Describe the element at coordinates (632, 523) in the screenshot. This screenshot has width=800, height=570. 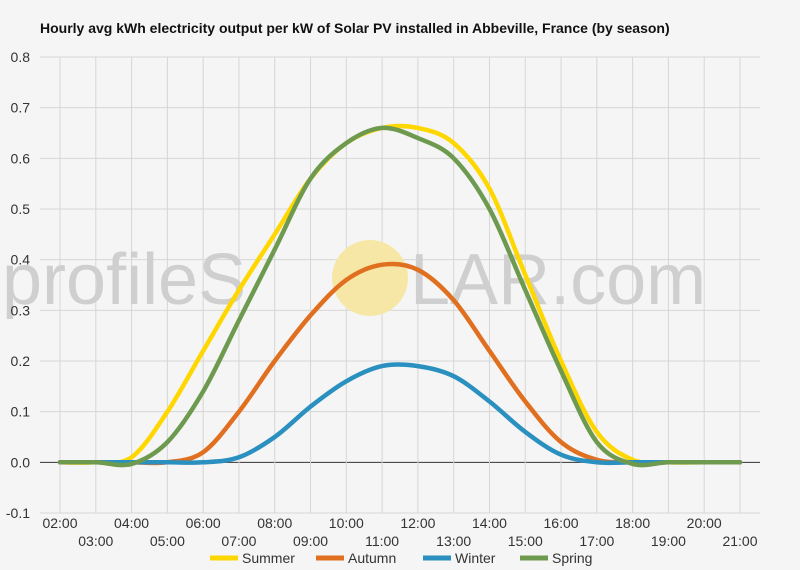
I see `x-tick-label: 18:00` at that location.